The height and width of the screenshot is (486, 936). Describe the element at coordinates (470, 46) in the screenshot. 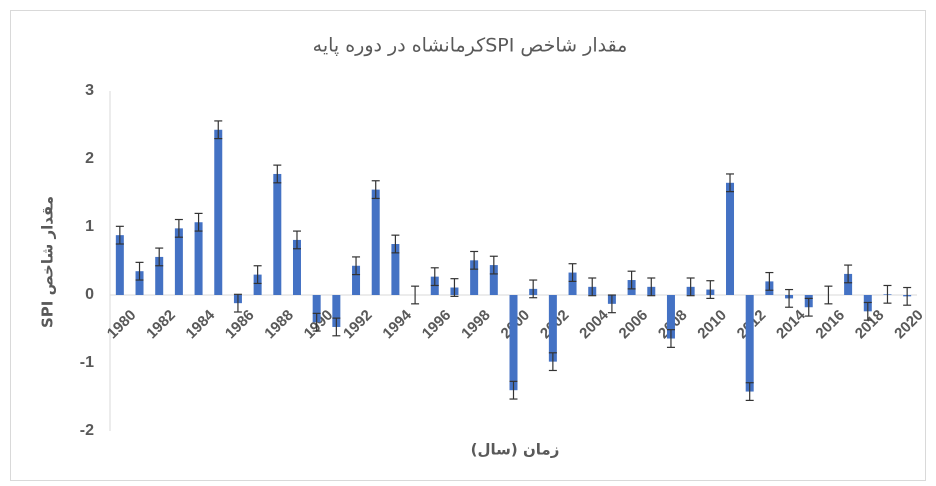

I see `chart-title: مقدار شاخص SPIکرمانشاه در دوره پایه` at that location.